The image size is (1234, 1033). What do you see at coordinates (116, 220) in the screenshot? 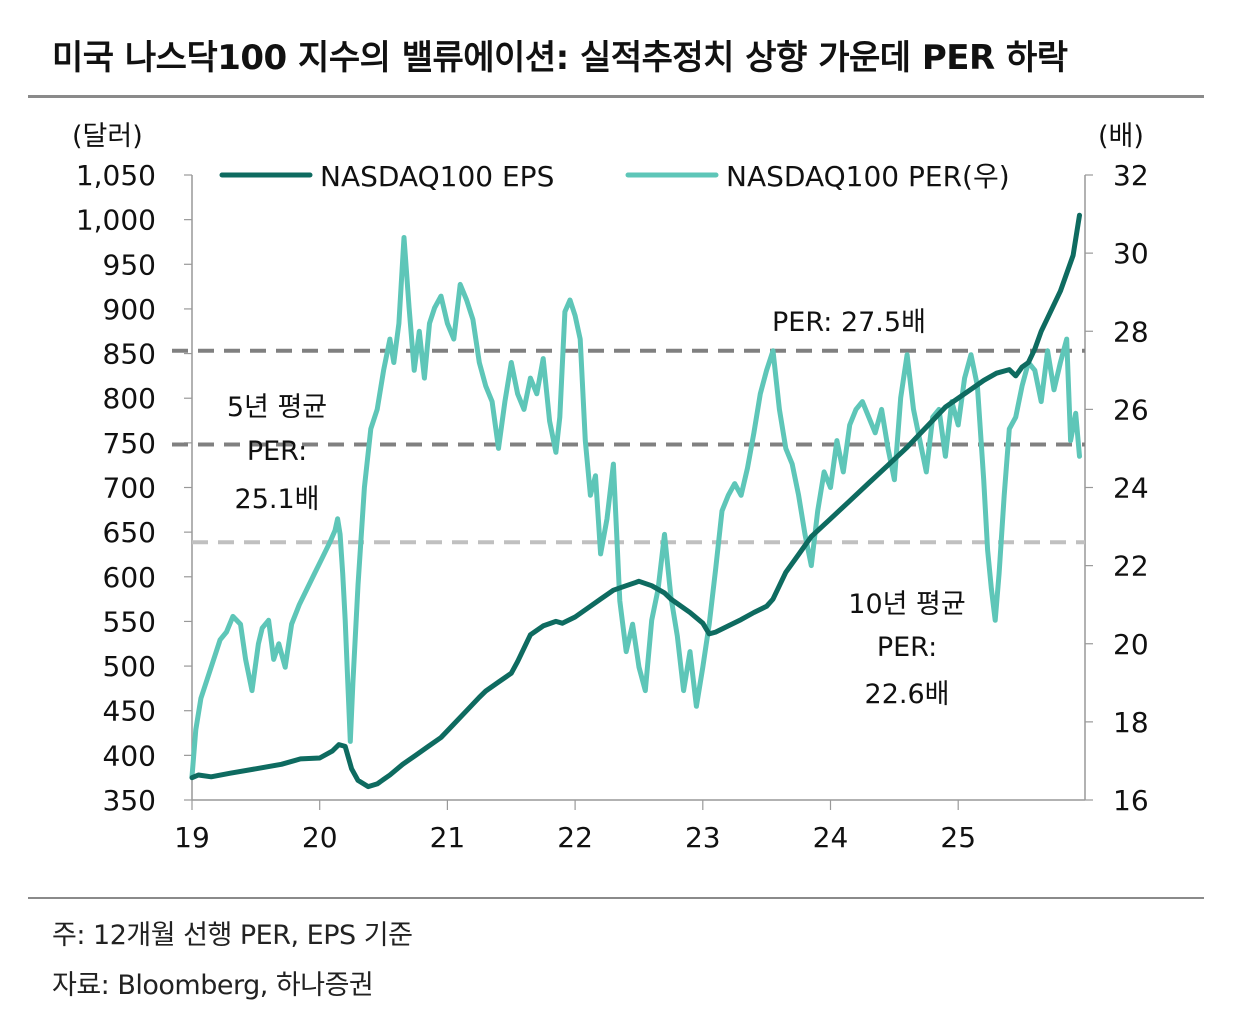
I see `y-left-tick-label: 1,000` at bounding box center [116, 220].